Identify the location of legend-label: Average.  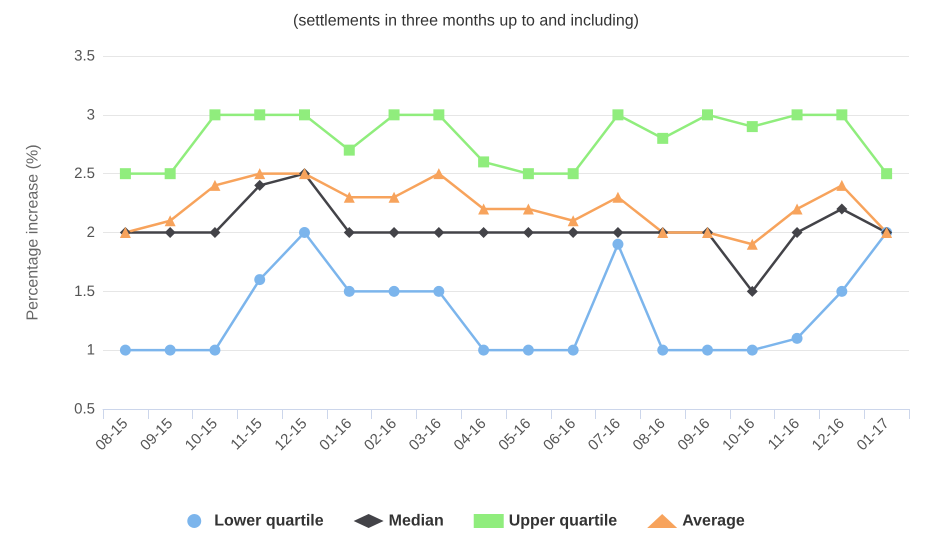
(713, 521).